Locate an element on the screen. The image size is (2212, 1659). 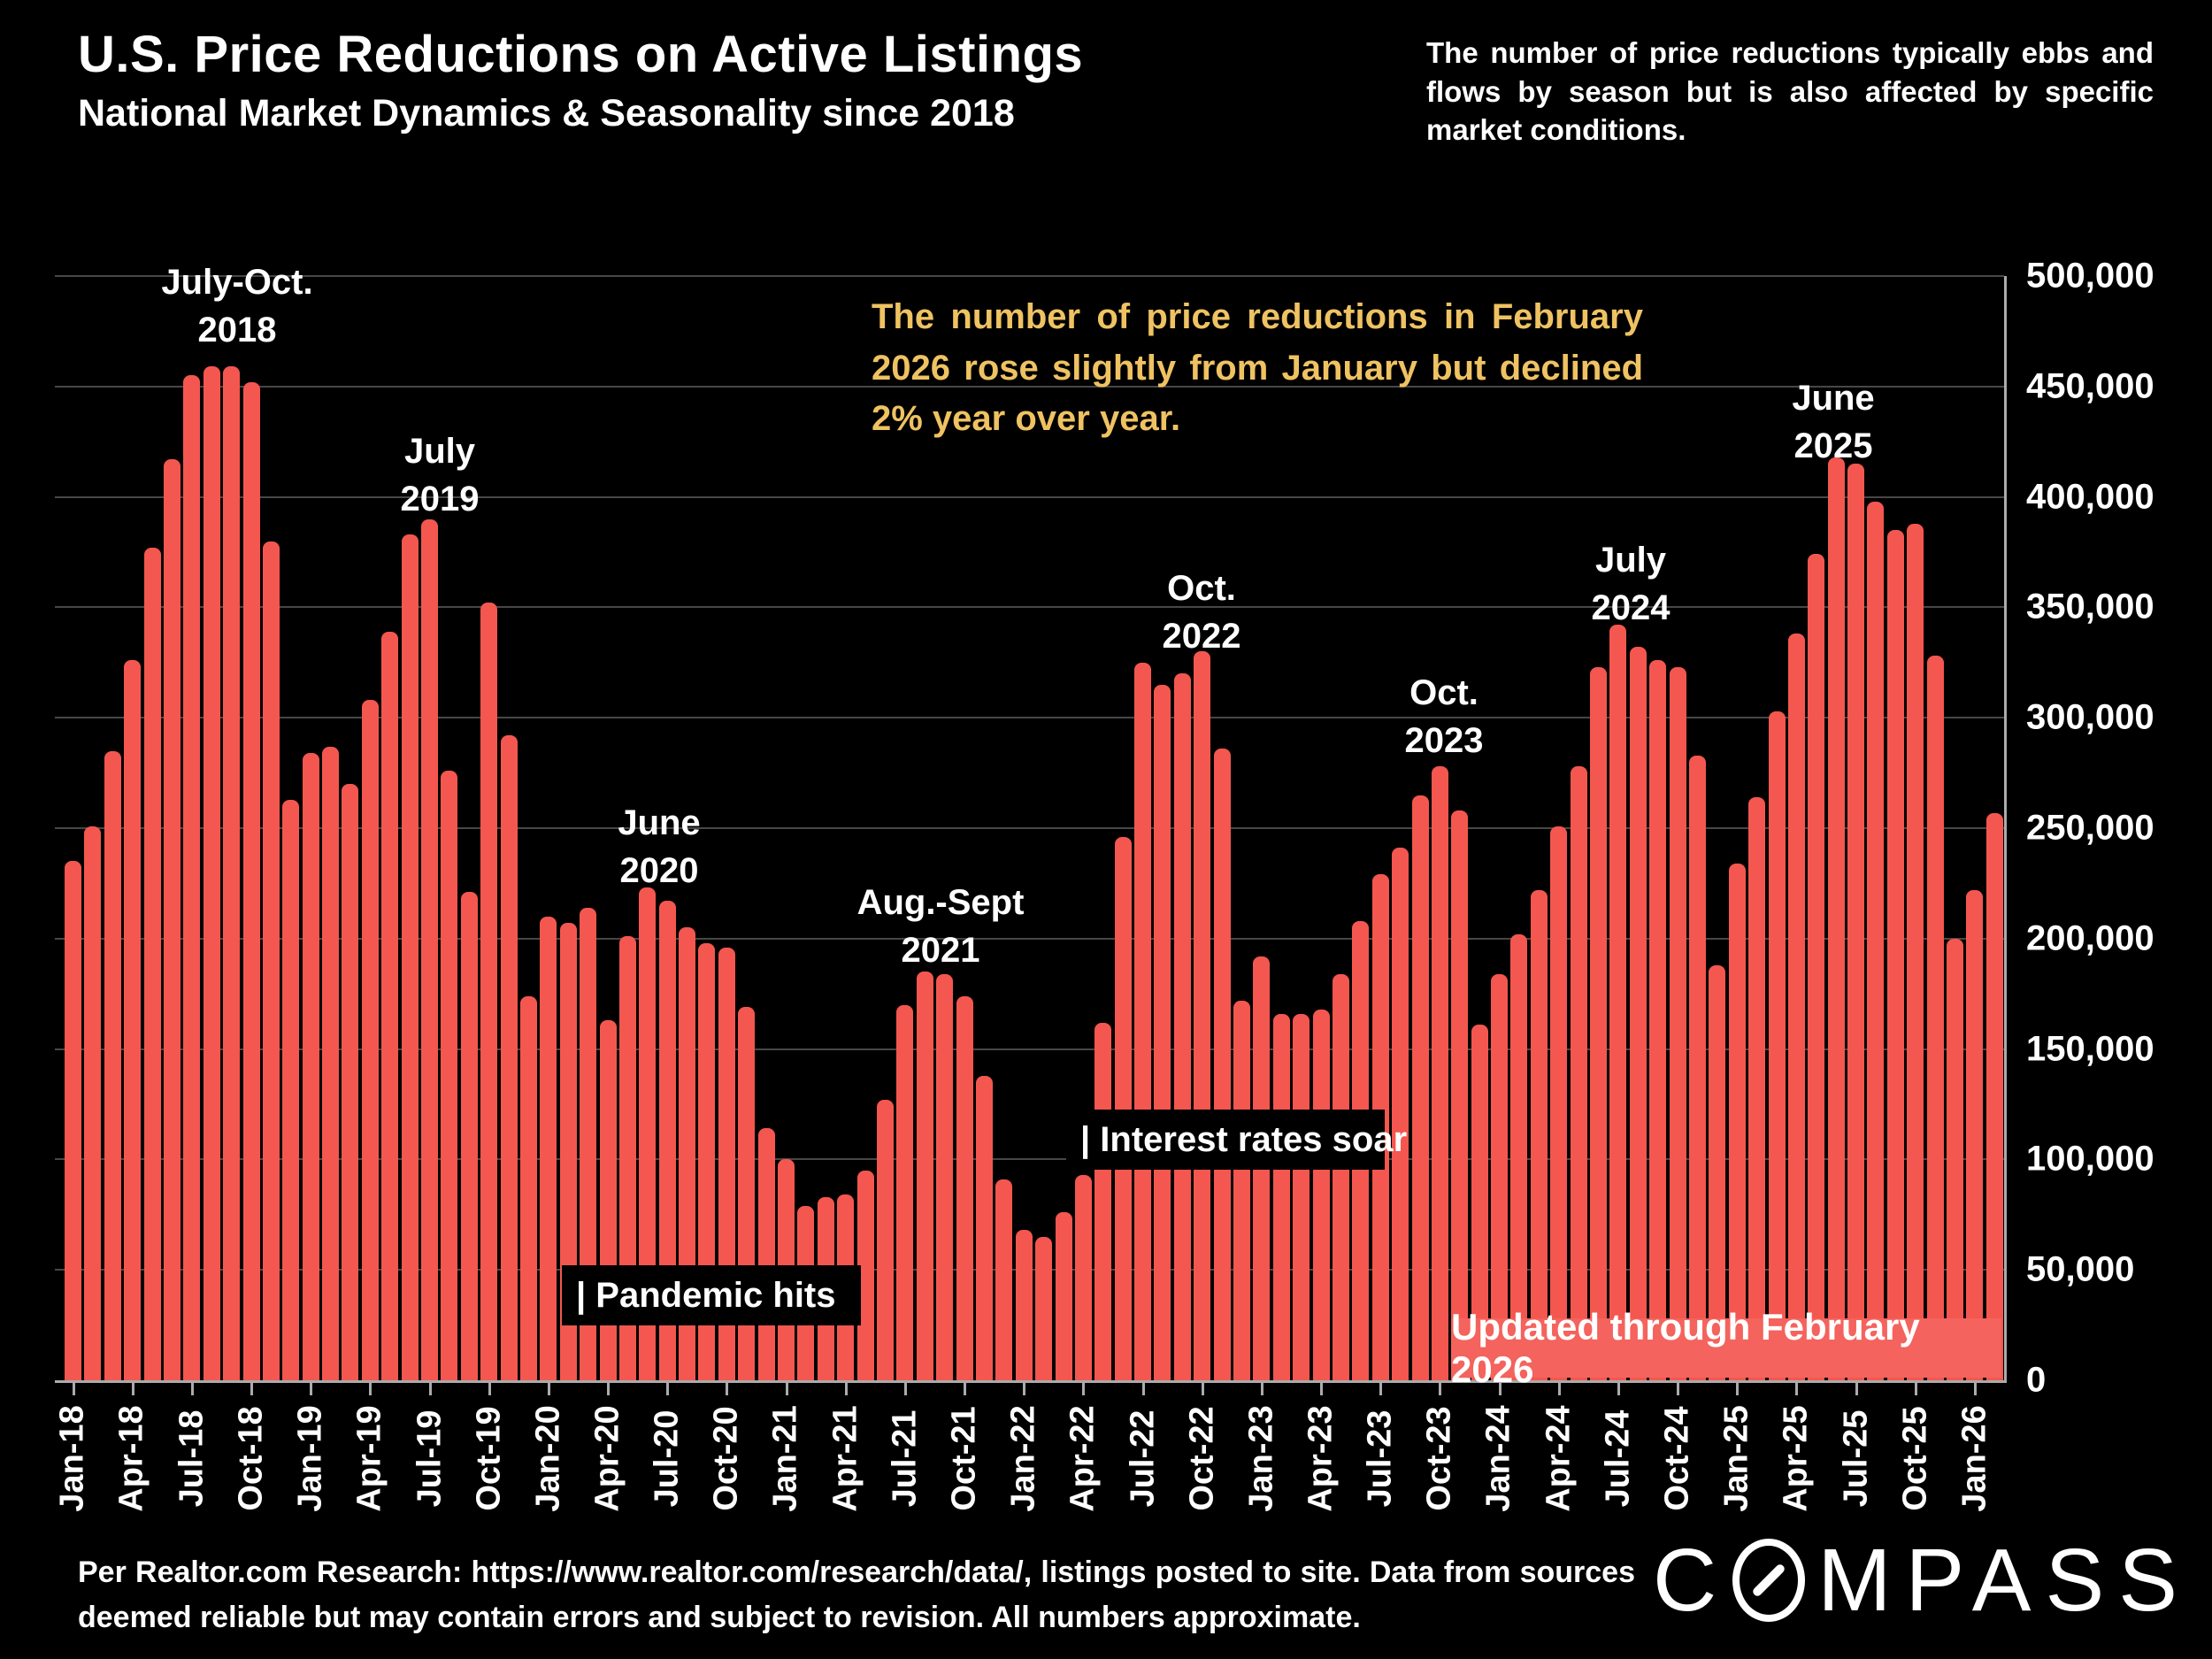
update-banner: Updated through February 2026 is located at coordinates (1726, 1348).